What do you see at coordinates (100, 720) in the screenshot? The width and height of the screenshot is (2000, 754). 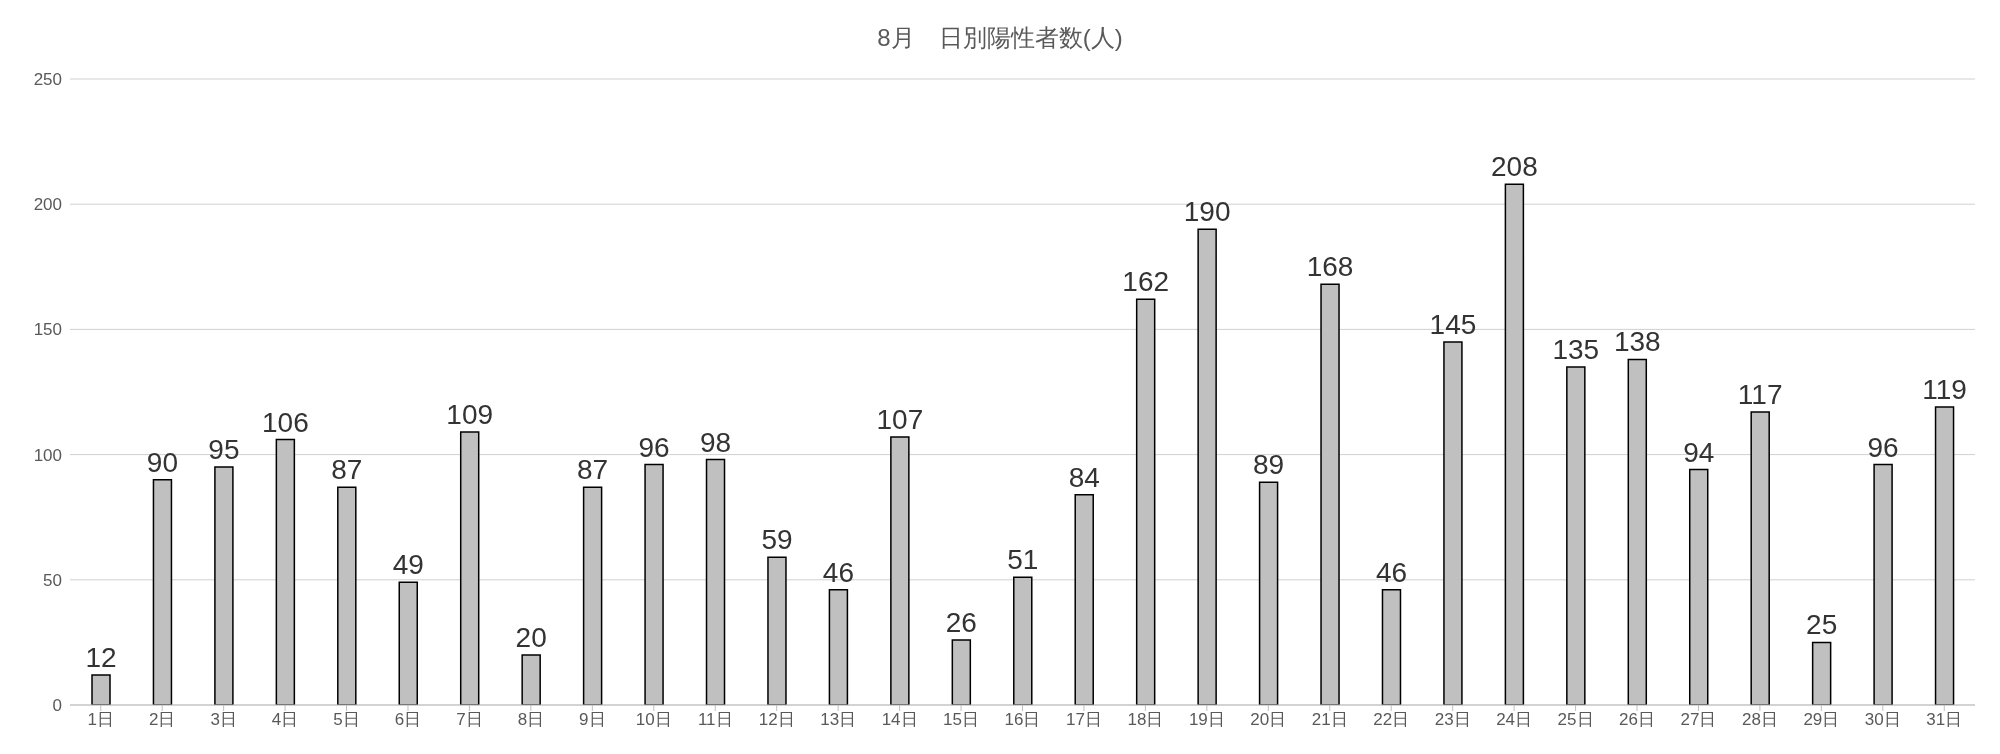 I see `x-tick-label: 1日` at bounding box center [100, 720].